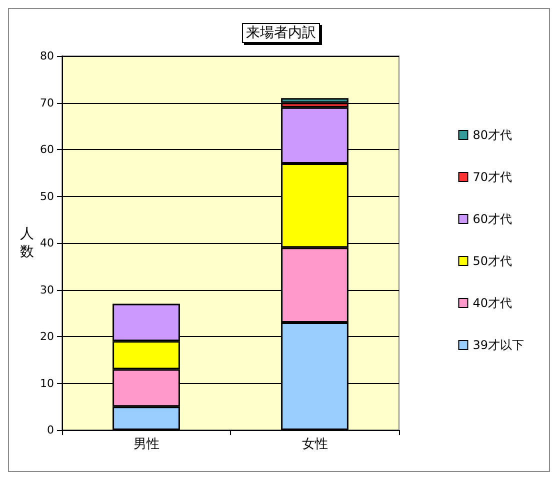 This screenshot has width=558, height=480. What do you see at coordinates (47, 289) in the screenshot?
I see `y-tick-label: 30` at bounding box center [47, 289].